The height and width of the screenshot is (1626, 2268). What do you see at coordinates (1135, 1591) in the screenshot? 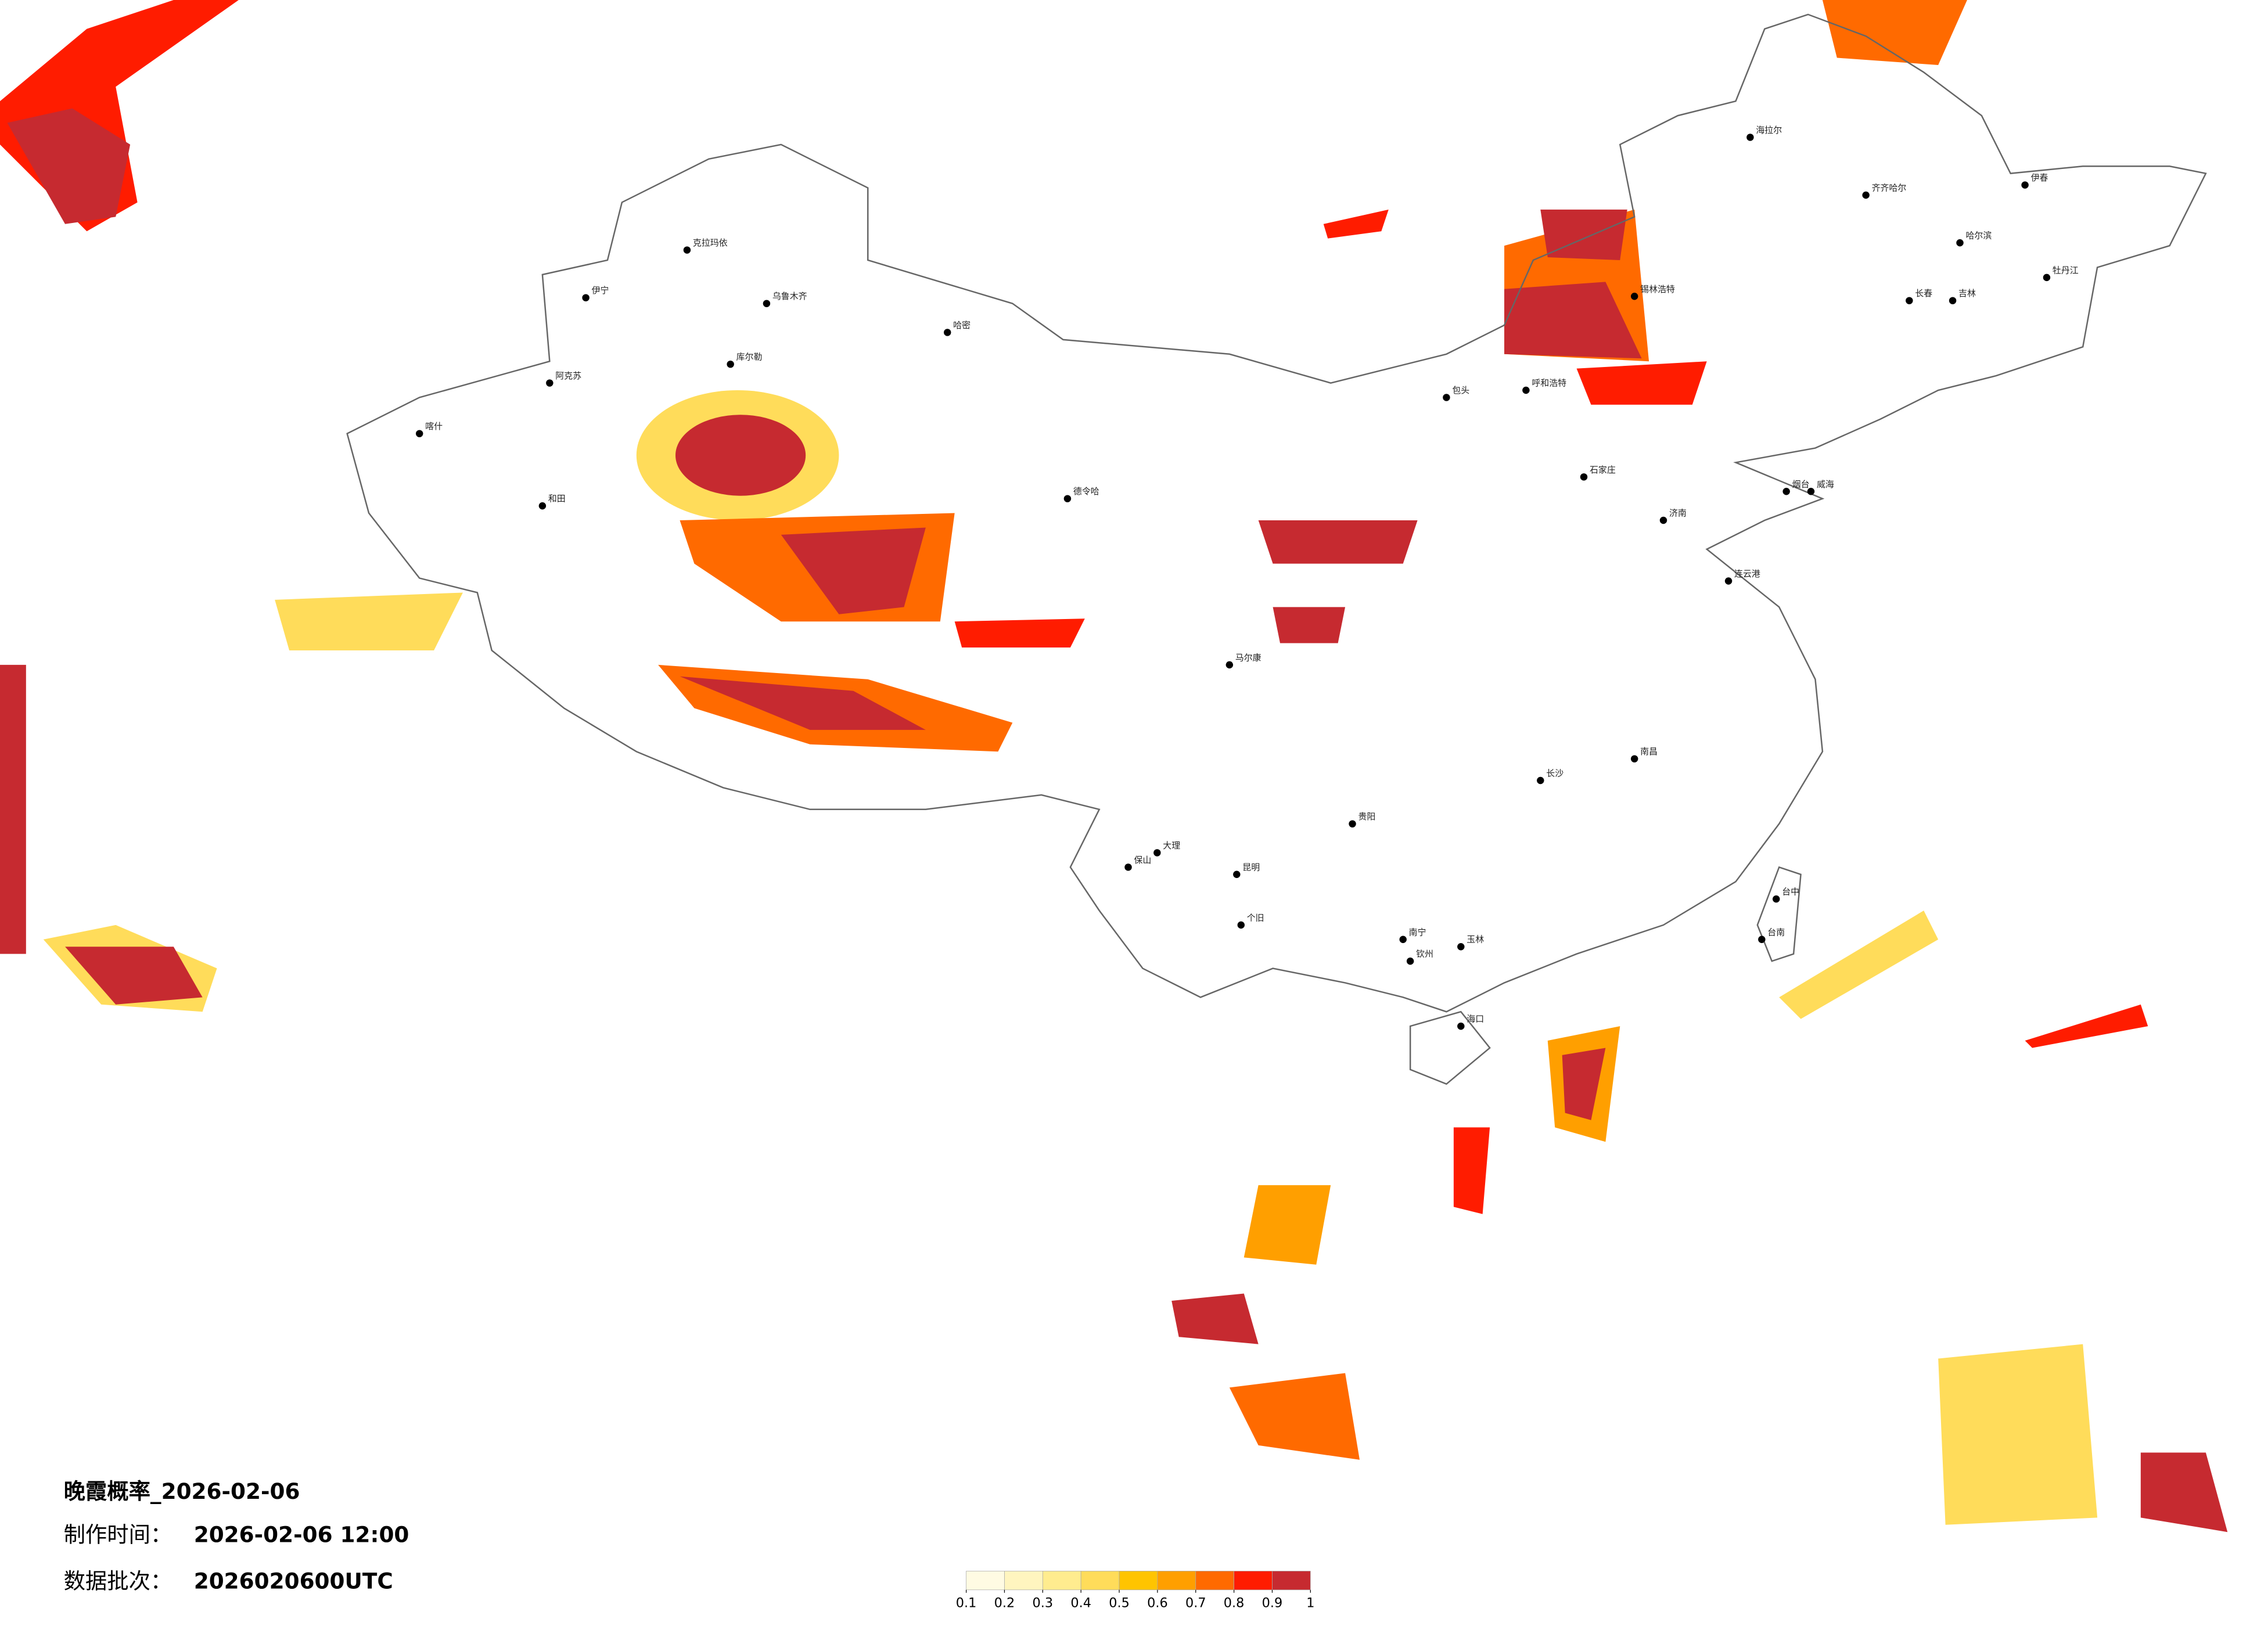
I see `colorbar: 0.1 0.2 0.3 0.4 0.5 0.6 0.7 0.8 0.9 1` at bounding box center [1135, 1591].